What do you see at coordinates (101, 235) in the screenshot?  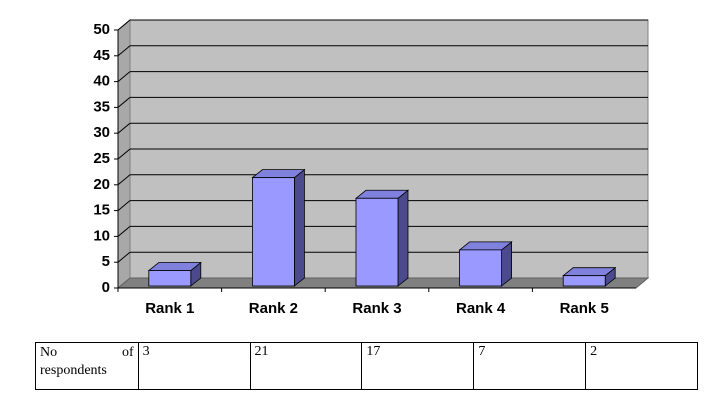 I see `y-tick-label: 10` at bounding box center [101, 235].